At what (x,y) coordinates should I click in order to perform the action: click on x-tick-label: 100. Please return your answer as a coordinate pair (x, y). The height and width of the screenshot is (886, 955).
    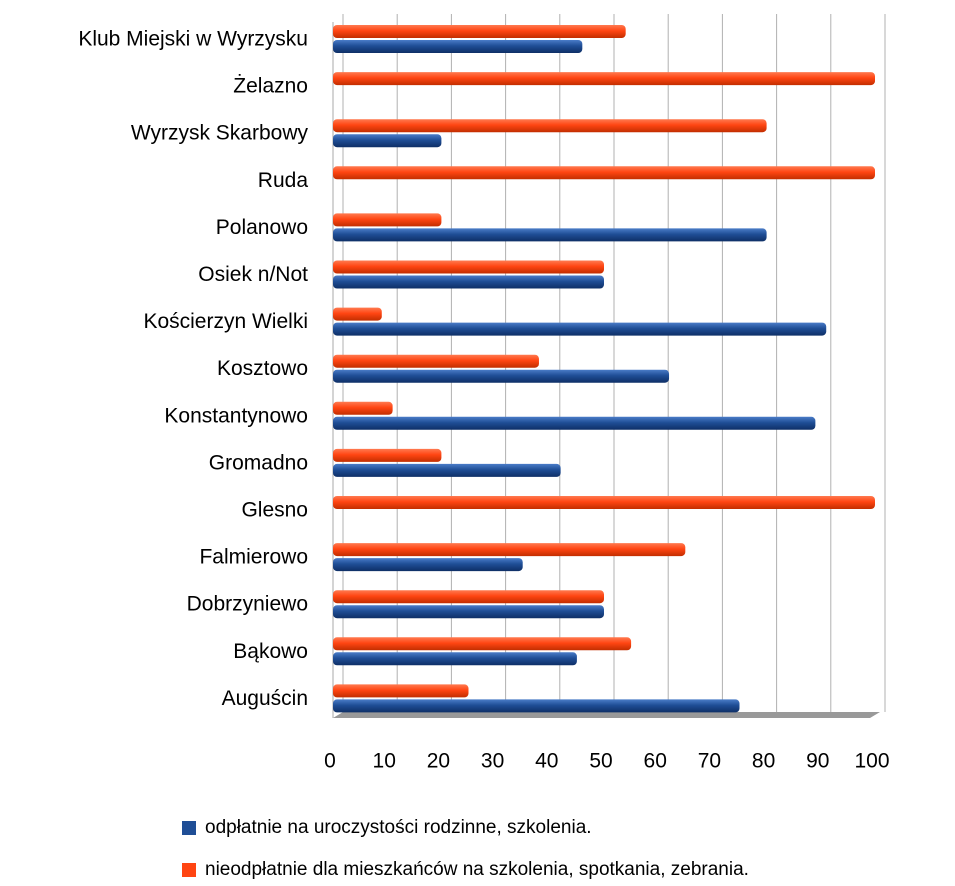
    Looking at the image, I should click on (871, 761).